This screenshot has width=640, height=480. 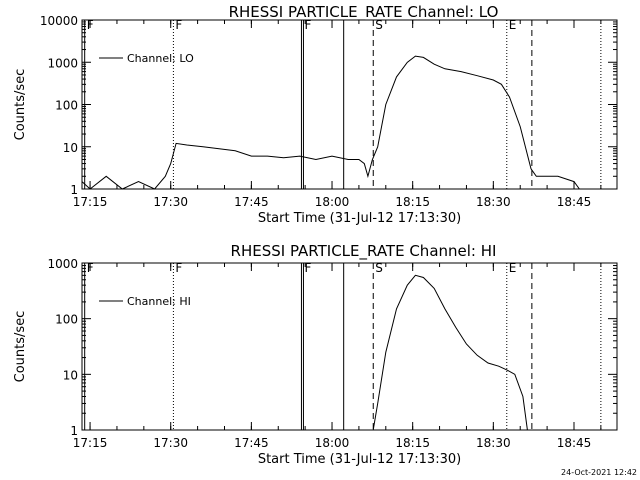 What do you see at coordinates (159, 301) in the screenshot?
I see `legend-entry: Channel: HI` at bounding box center [159, 301].